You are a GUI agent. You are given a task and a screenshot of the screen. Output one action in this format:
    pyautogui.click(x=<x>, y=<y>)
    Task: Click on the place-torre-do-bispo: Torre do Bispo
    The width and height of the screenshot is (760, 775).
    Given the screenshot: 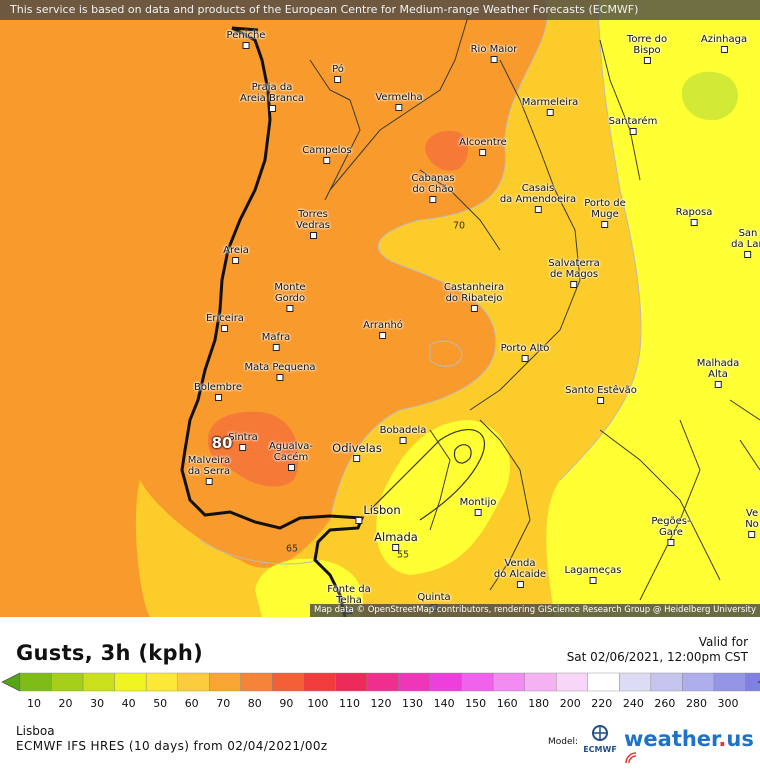 What is the action you would take?
    pyautogui.click(x=647, y=49)
    